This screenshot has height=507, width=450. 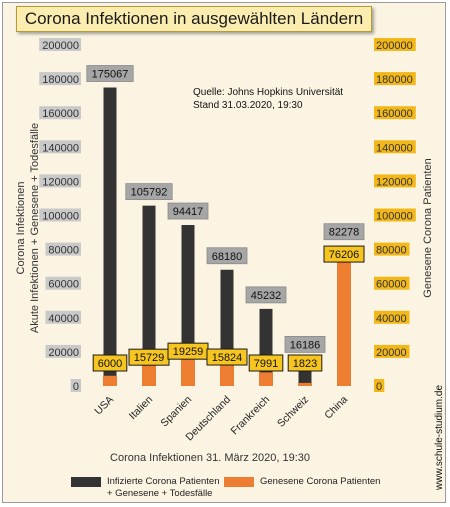 I want to click on left-tick-label: 200000, so click(x=60, y=46).